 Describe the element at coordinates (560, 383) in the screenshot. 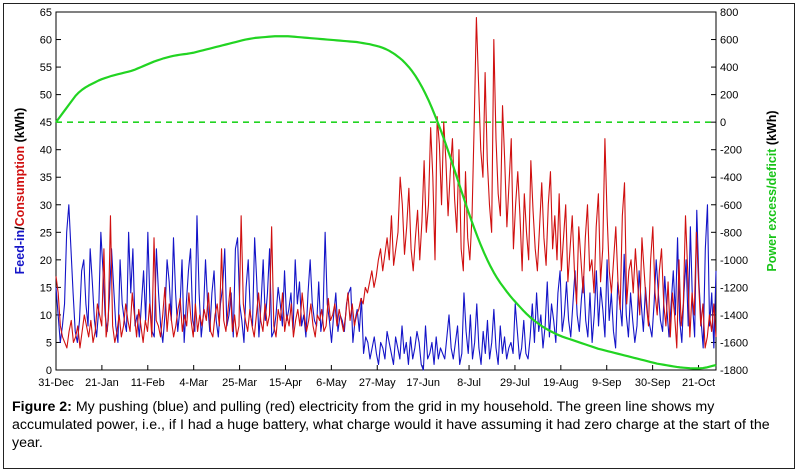

I see `x-tick-label: 19-Aug` at that location.